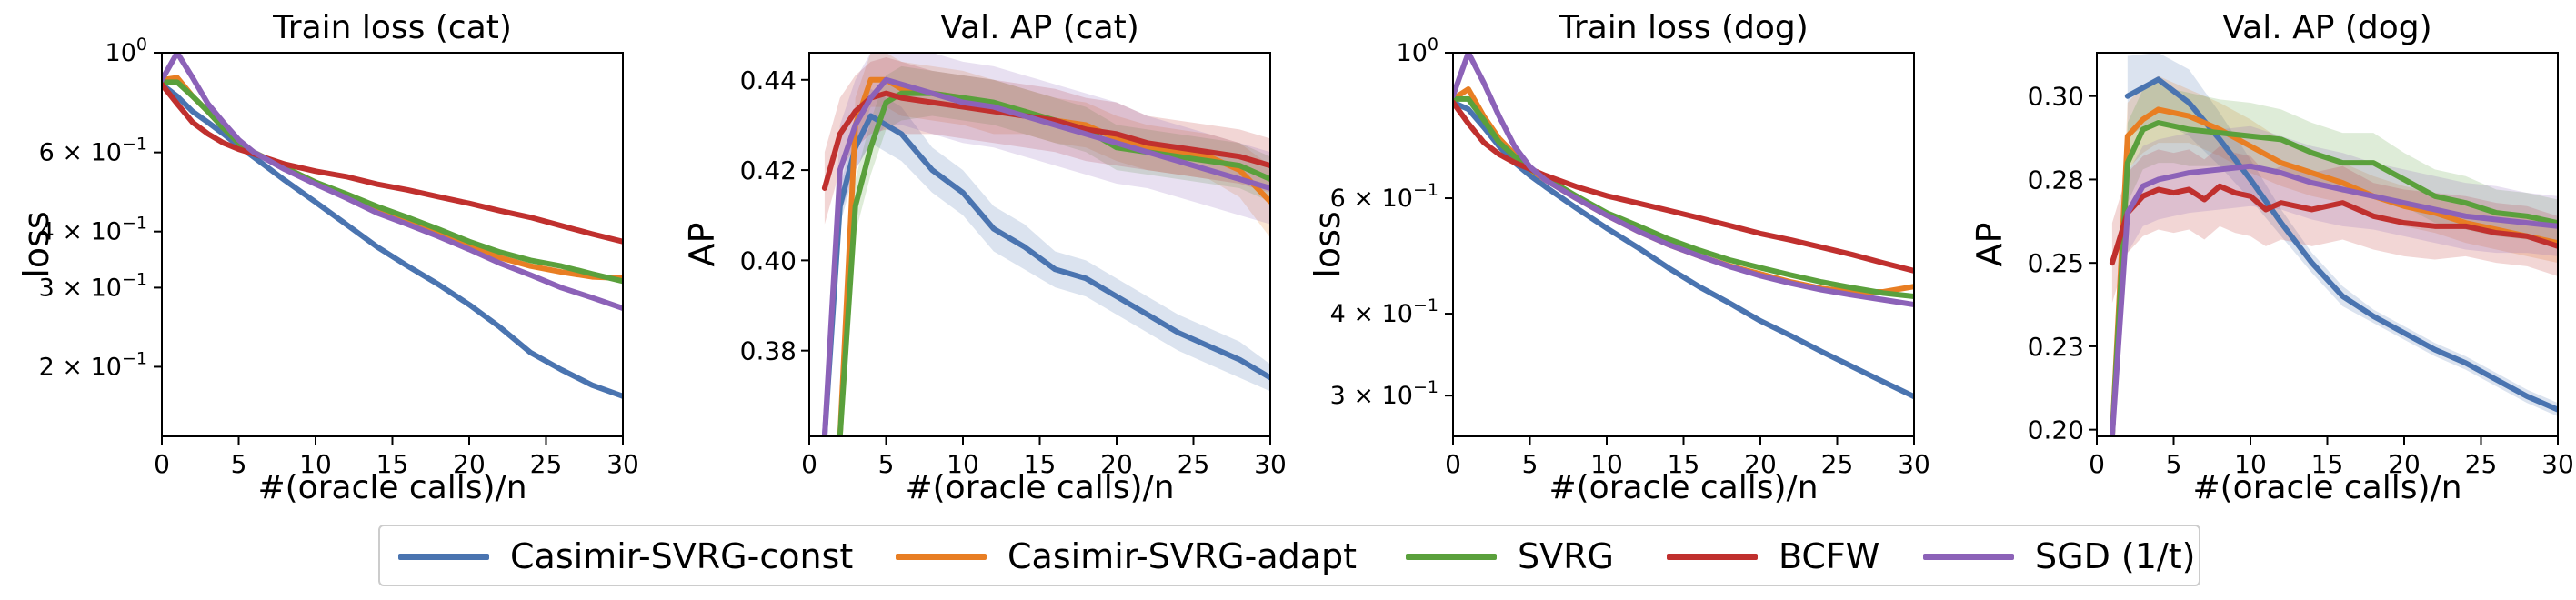  What do you see at coordinates (1969, 557) in the screenshot?
I see `legend-swatch-sgd` at bounding box center [1969, 557].